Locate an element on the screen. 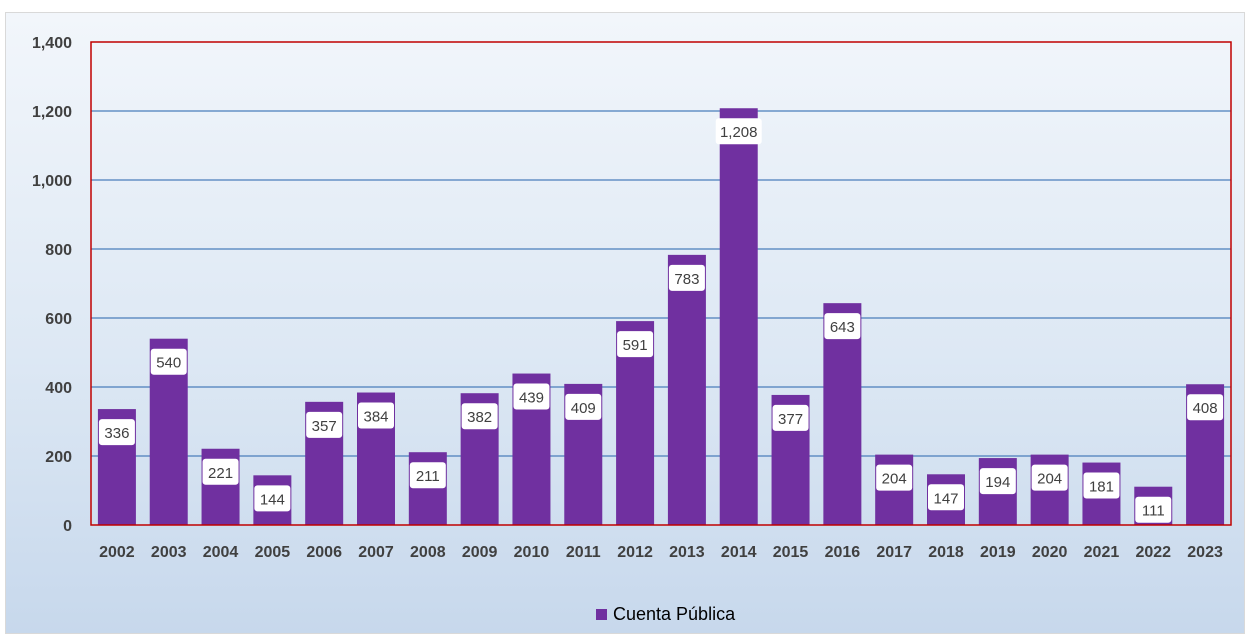 The height and width of the screenshot is (638, 1250). data-label: 591 is located at coordinates (635, 345).